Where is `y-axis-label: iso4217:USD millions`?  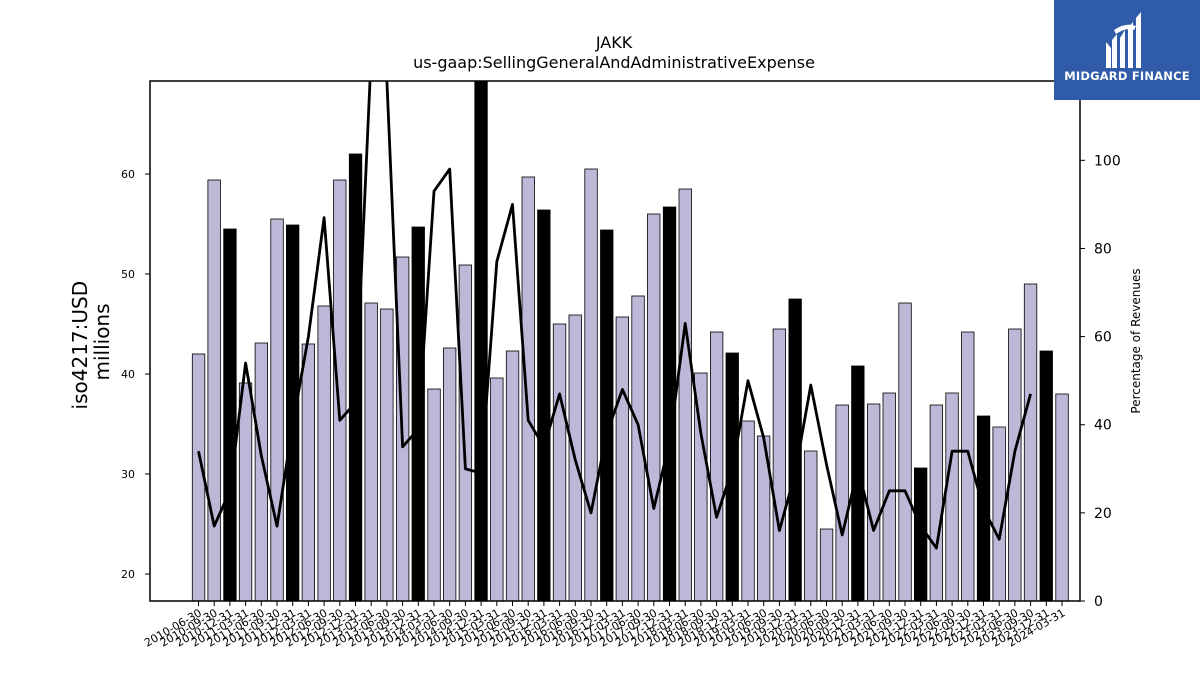
y-axis-label: iso4217:USD millions is located at coordinates (91, 342).